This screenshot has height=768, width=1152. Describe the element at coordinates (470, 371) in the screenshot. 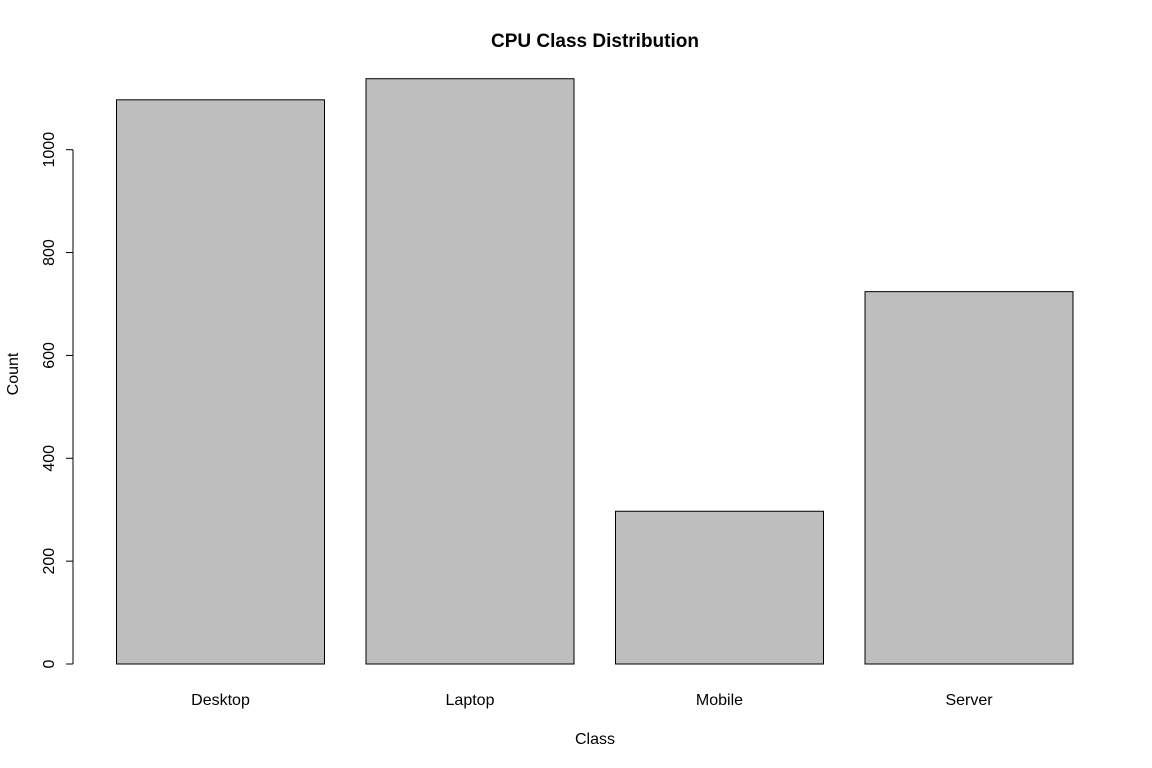

I see `bar-laptop` at that location.